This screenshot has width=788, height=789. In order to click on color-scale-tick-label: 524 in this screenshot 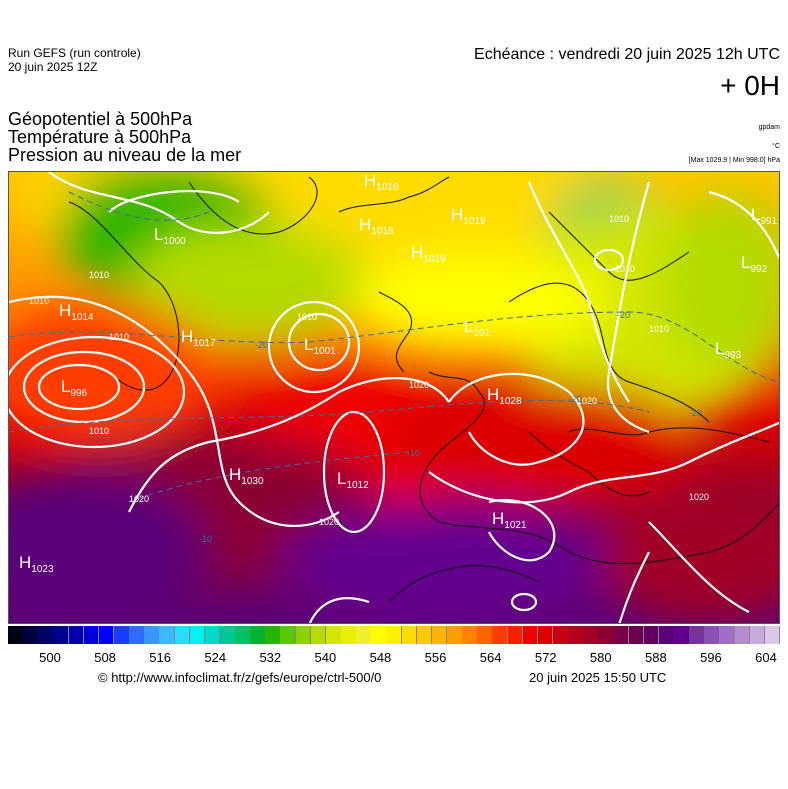, I will do `click(215, 657)`.